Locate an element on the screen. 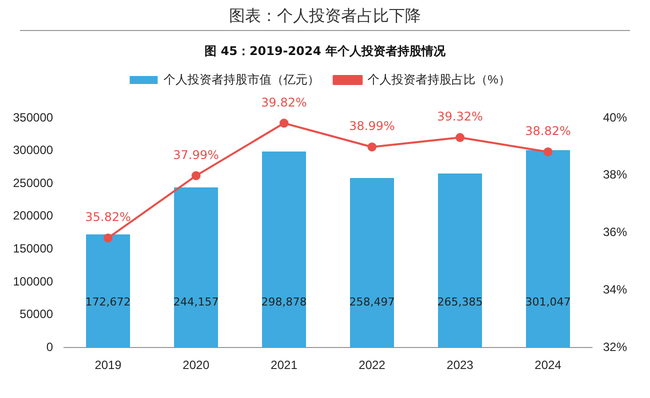  y-tick-label: 250000 is located at coordinates (33, 183).